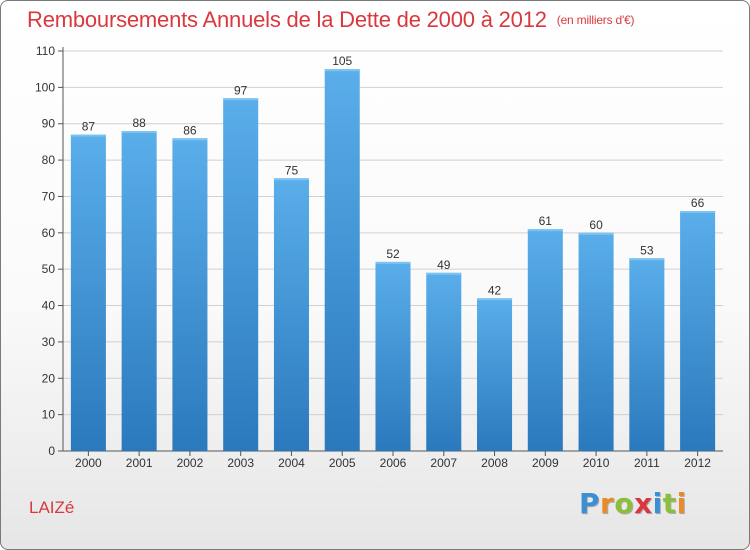 This screenshot has width=750, height=550. I want to click on x-tick-label: 2003, so click(240, 463).